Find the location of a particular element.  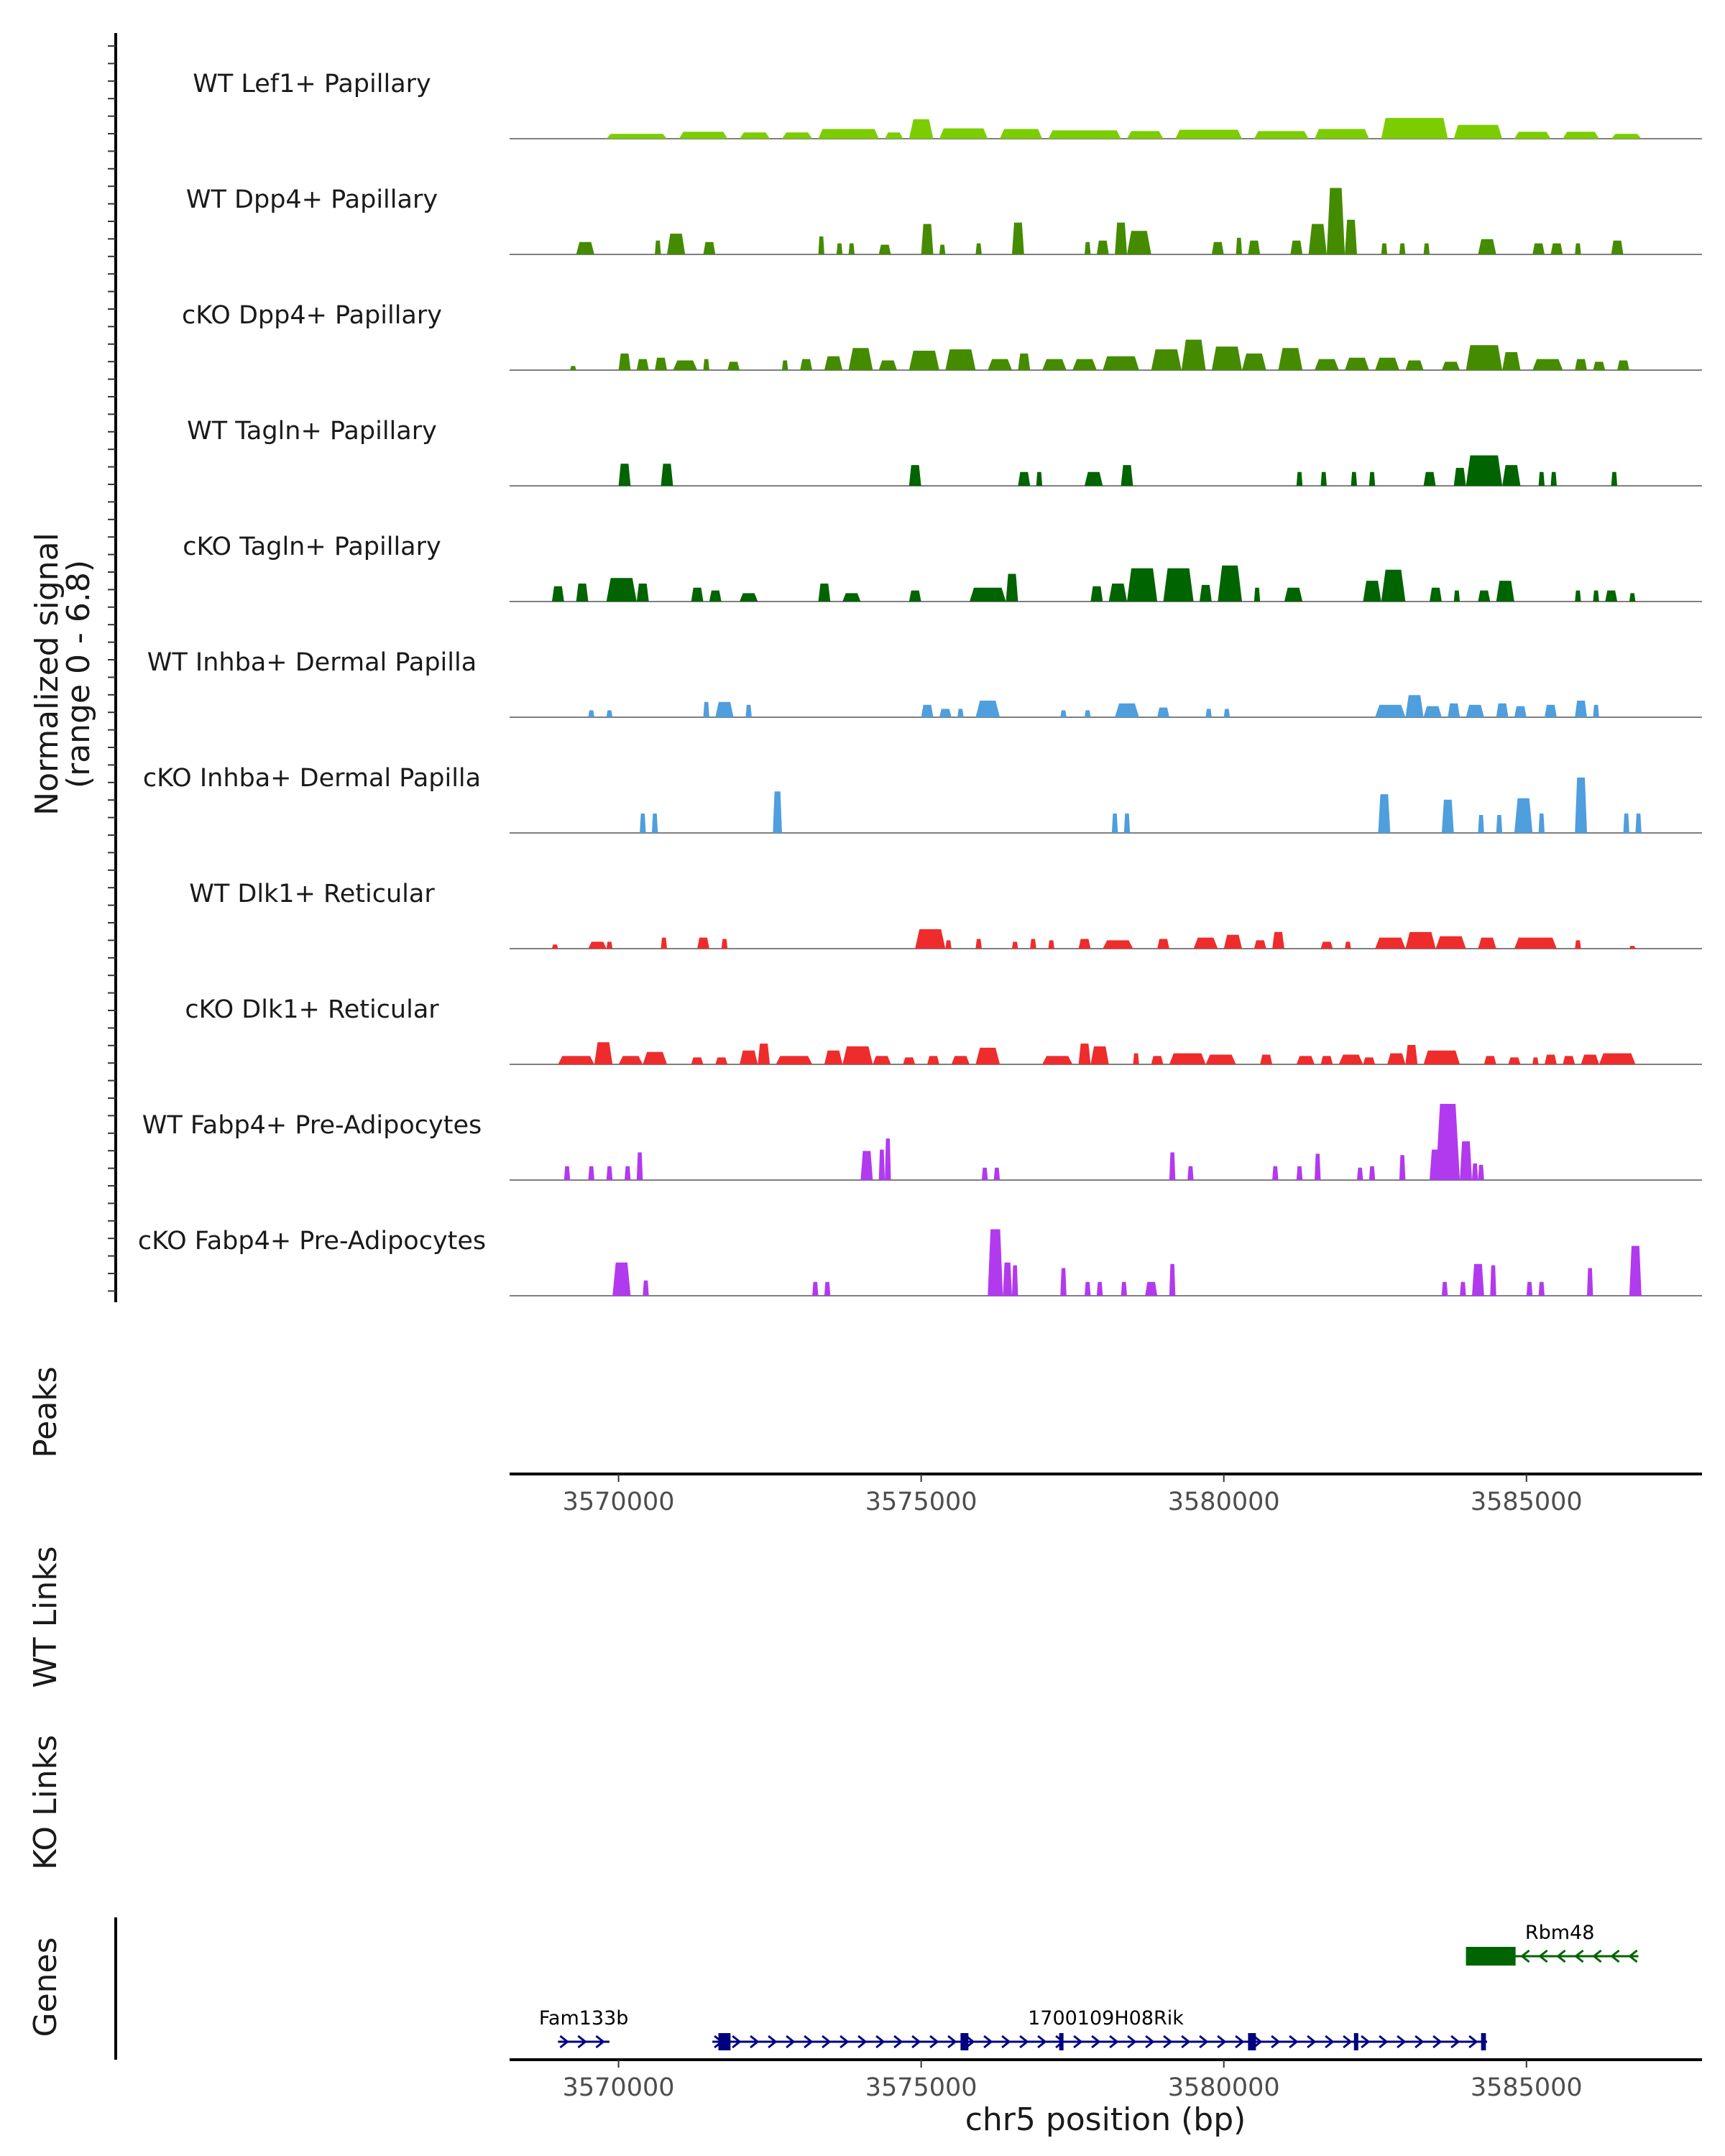

track-label: WT Lef1+ Papillary is located at coordinates (312, 84).